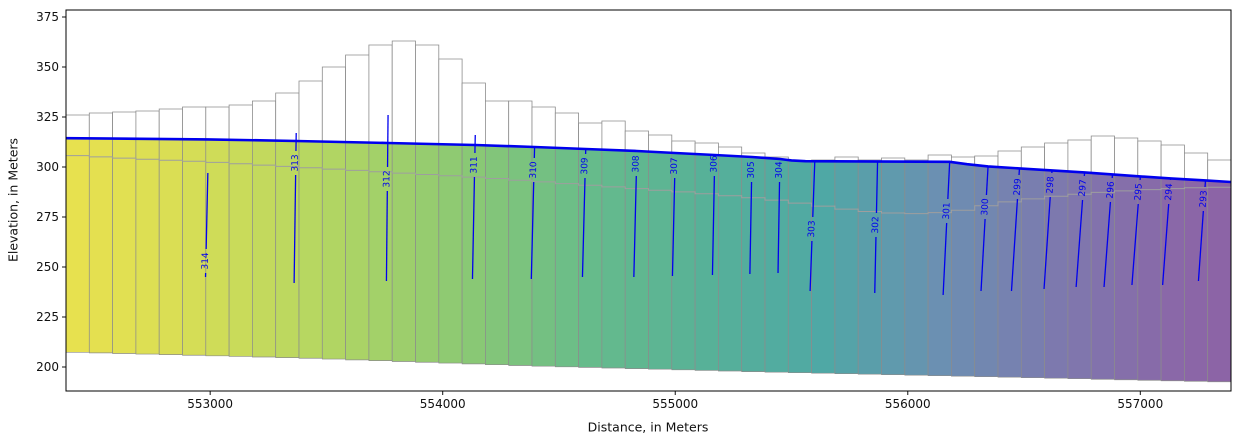 The image size is (1238, 448). Describe the element at coordinates (443, 404) in the screenshot. I see `x-tick-label: 554000` at that location.